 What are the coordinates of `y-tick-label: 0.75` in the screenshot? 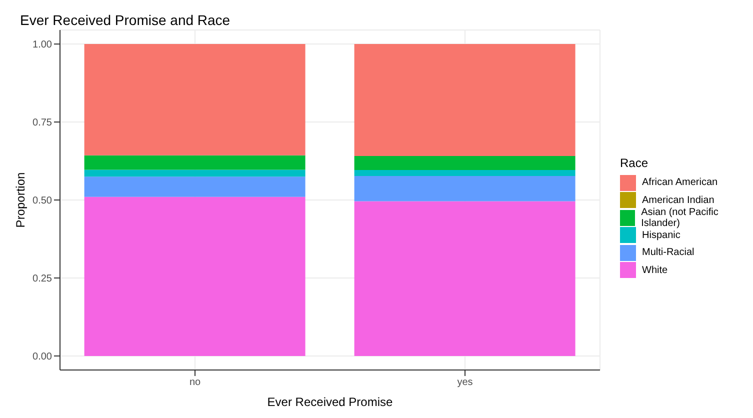 It's located at (42, 123).